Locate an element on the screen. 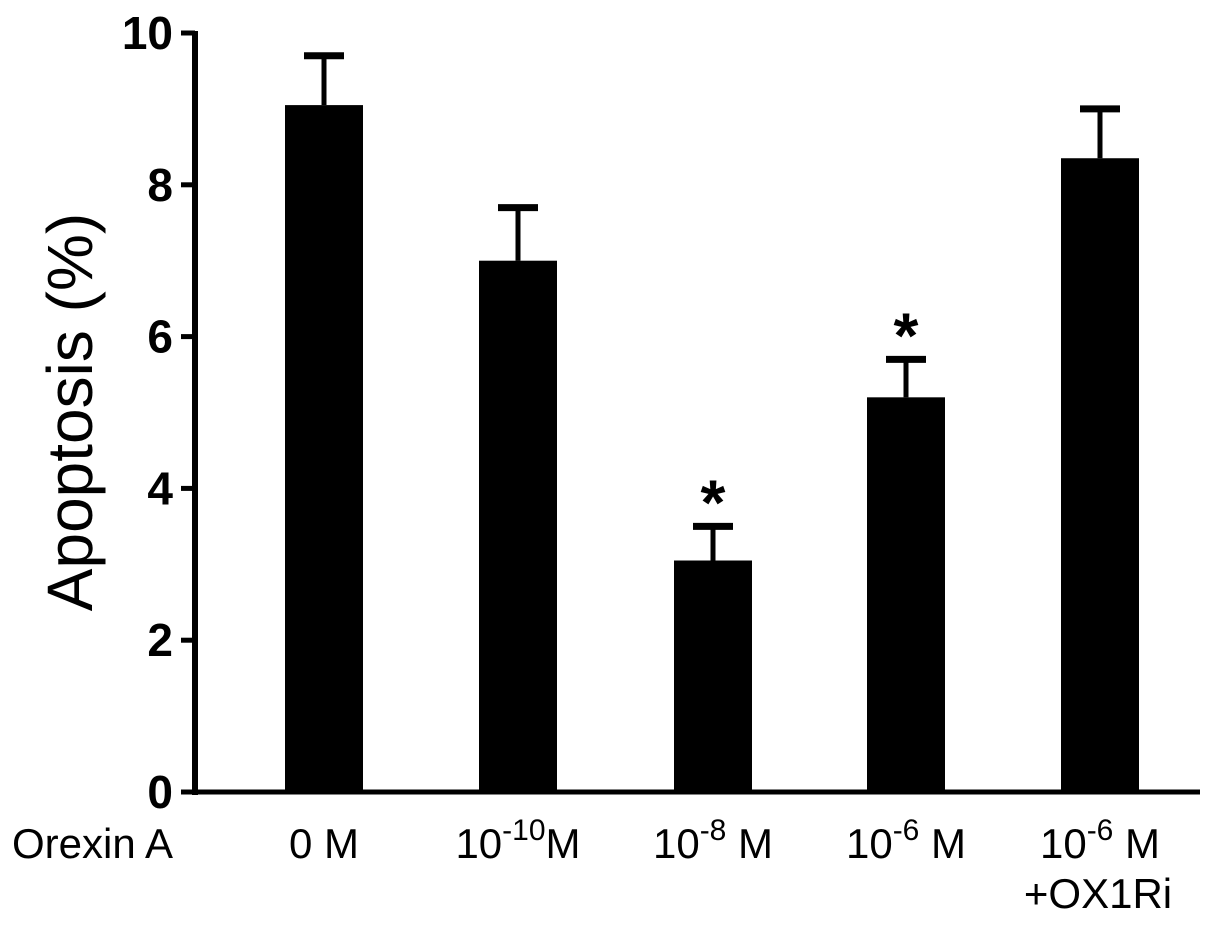 The image size is (1205, 934). y-tick-label: 2 is located at coordinates (160, 640).